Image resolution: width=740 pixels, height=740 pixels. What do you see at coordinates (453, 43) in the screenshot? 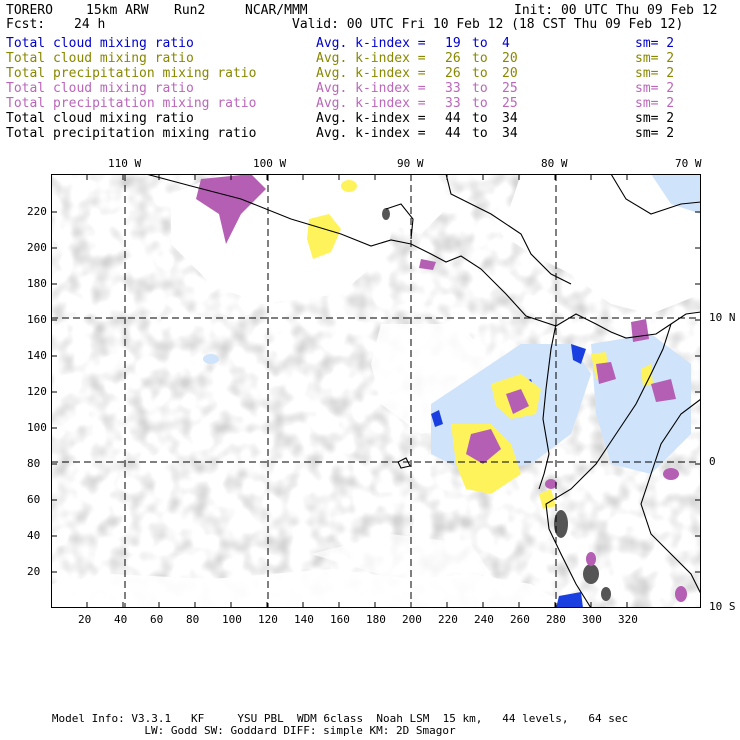
I see `legend-value-start: 19` at bounding box center [453, 43].